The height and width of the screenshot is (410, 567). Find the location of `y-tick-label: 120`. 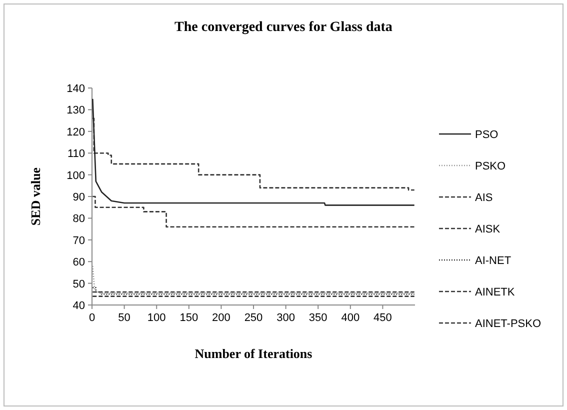

y-tick-label: 120 is located at coordinates (75, 132).